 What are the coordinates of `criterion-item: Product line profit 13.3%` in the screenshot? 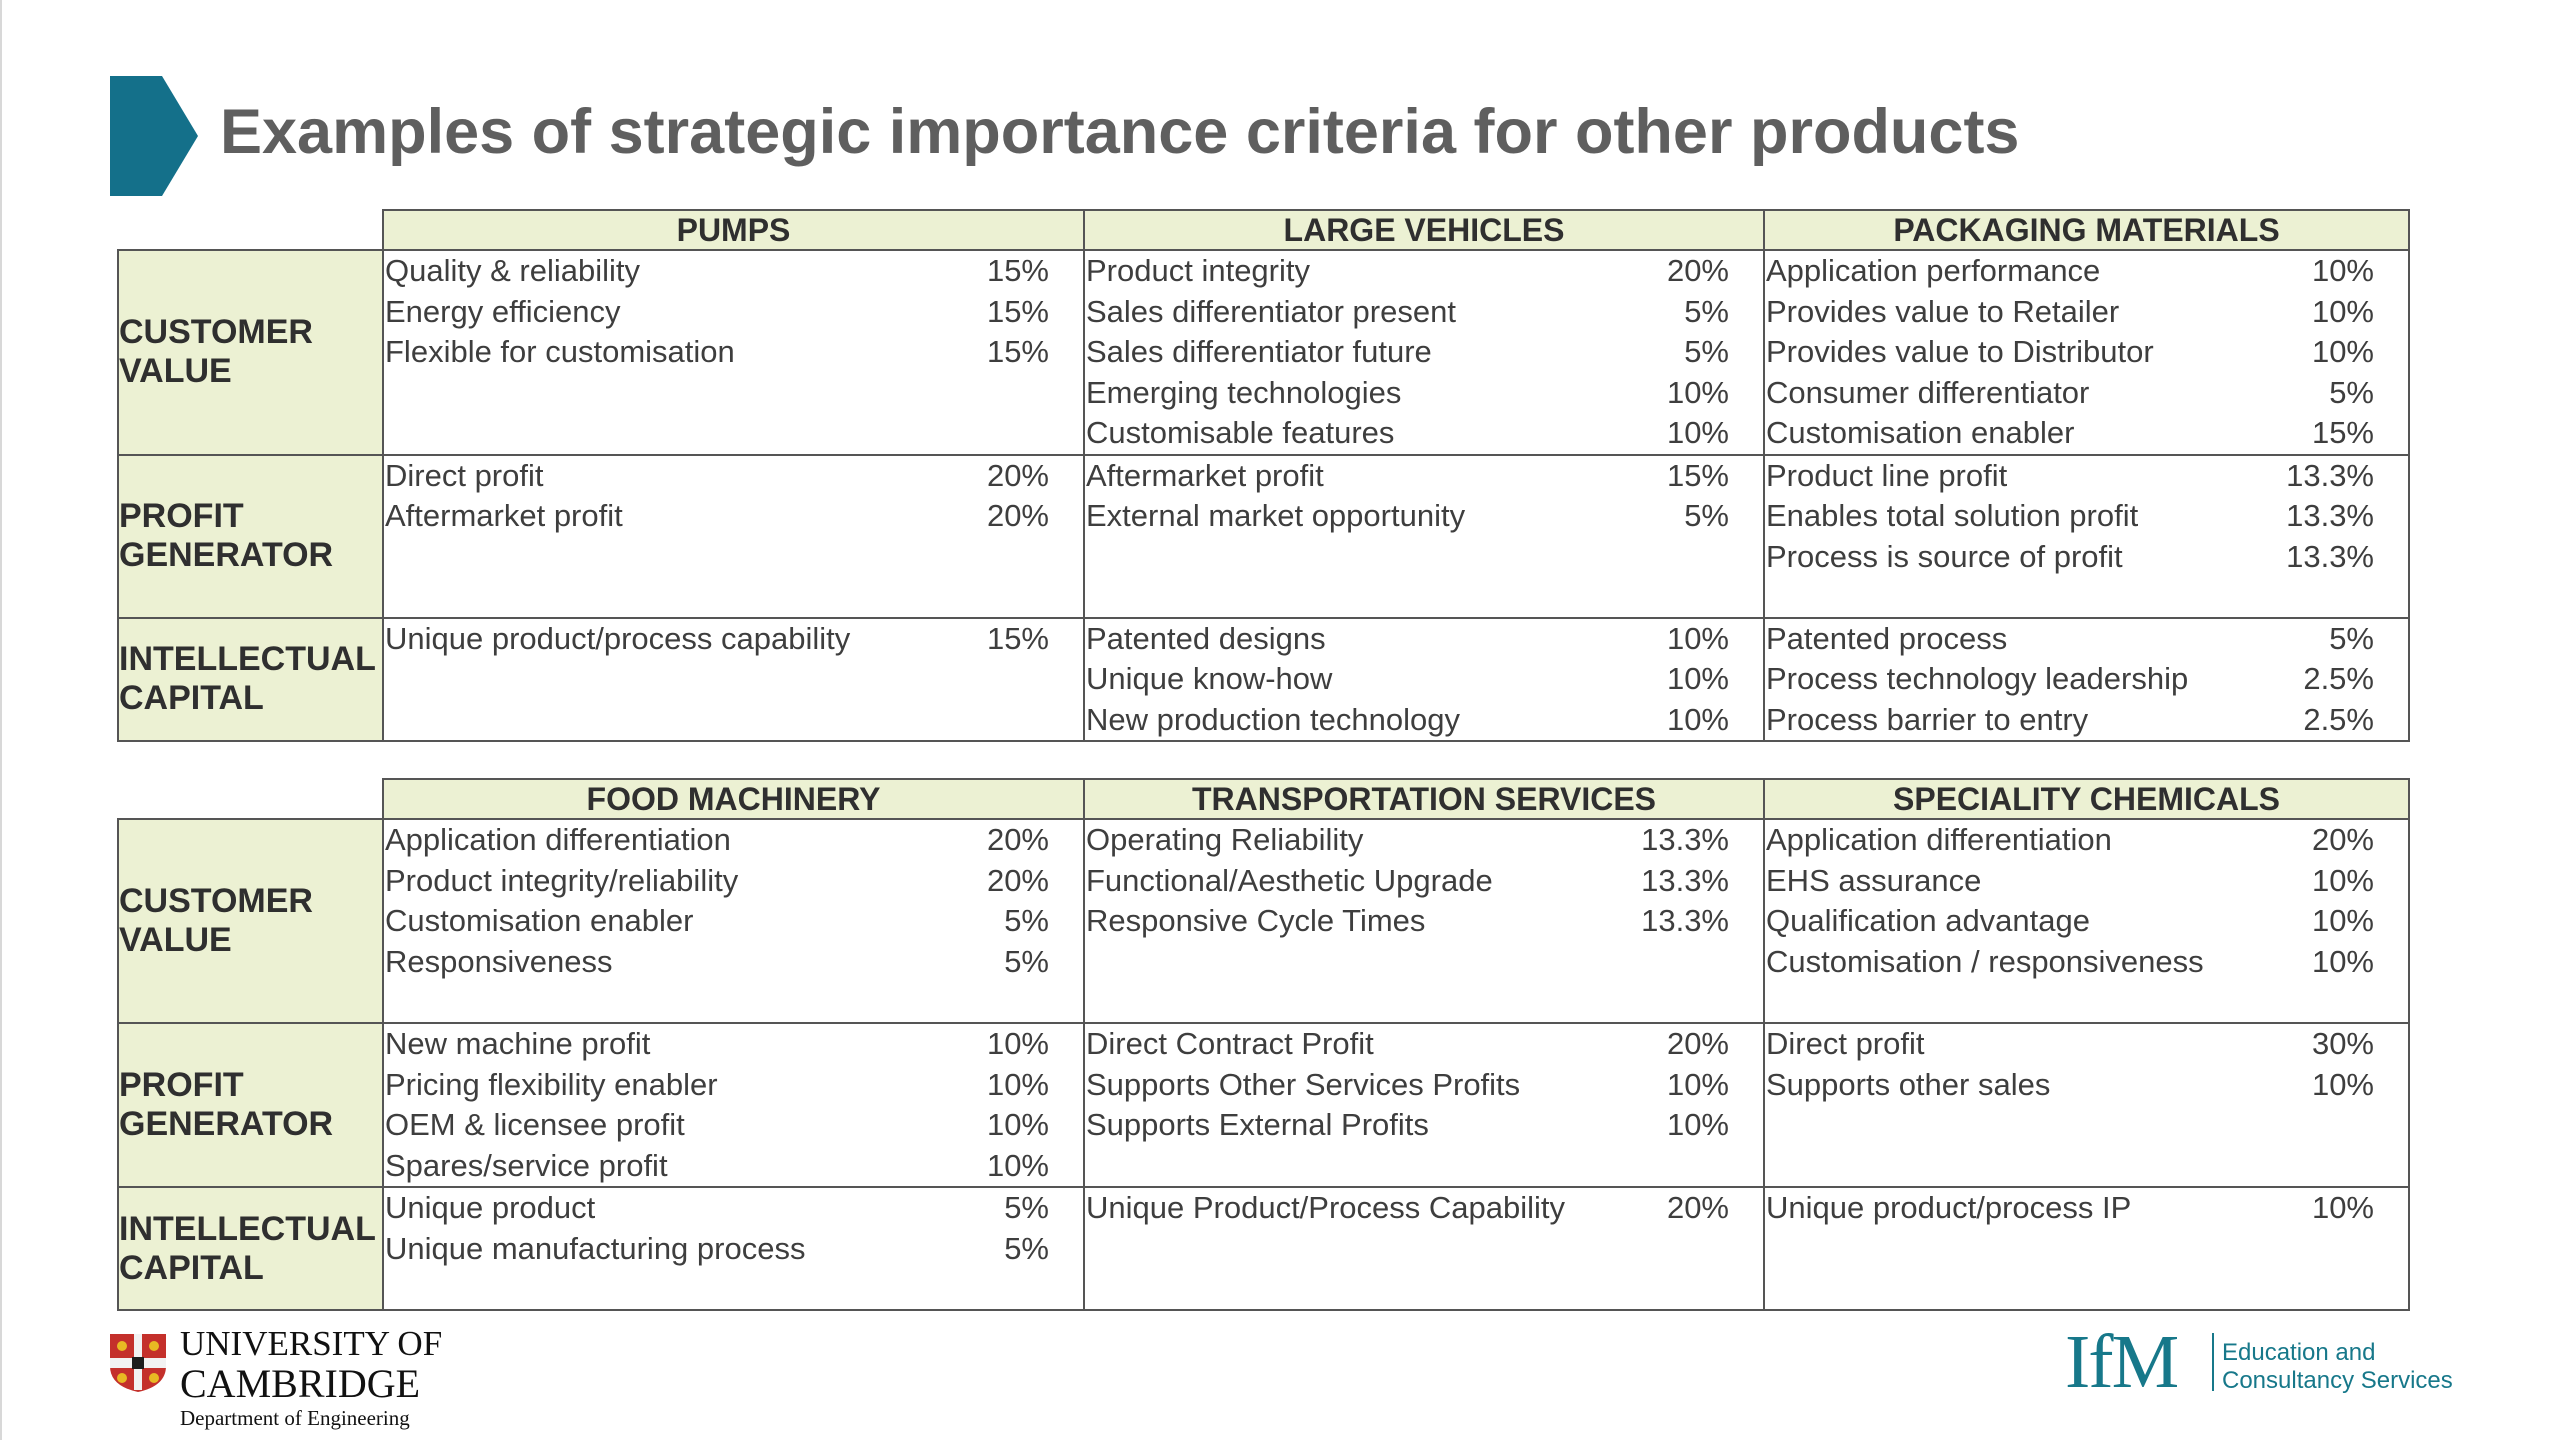 It's located at (2086, 476).